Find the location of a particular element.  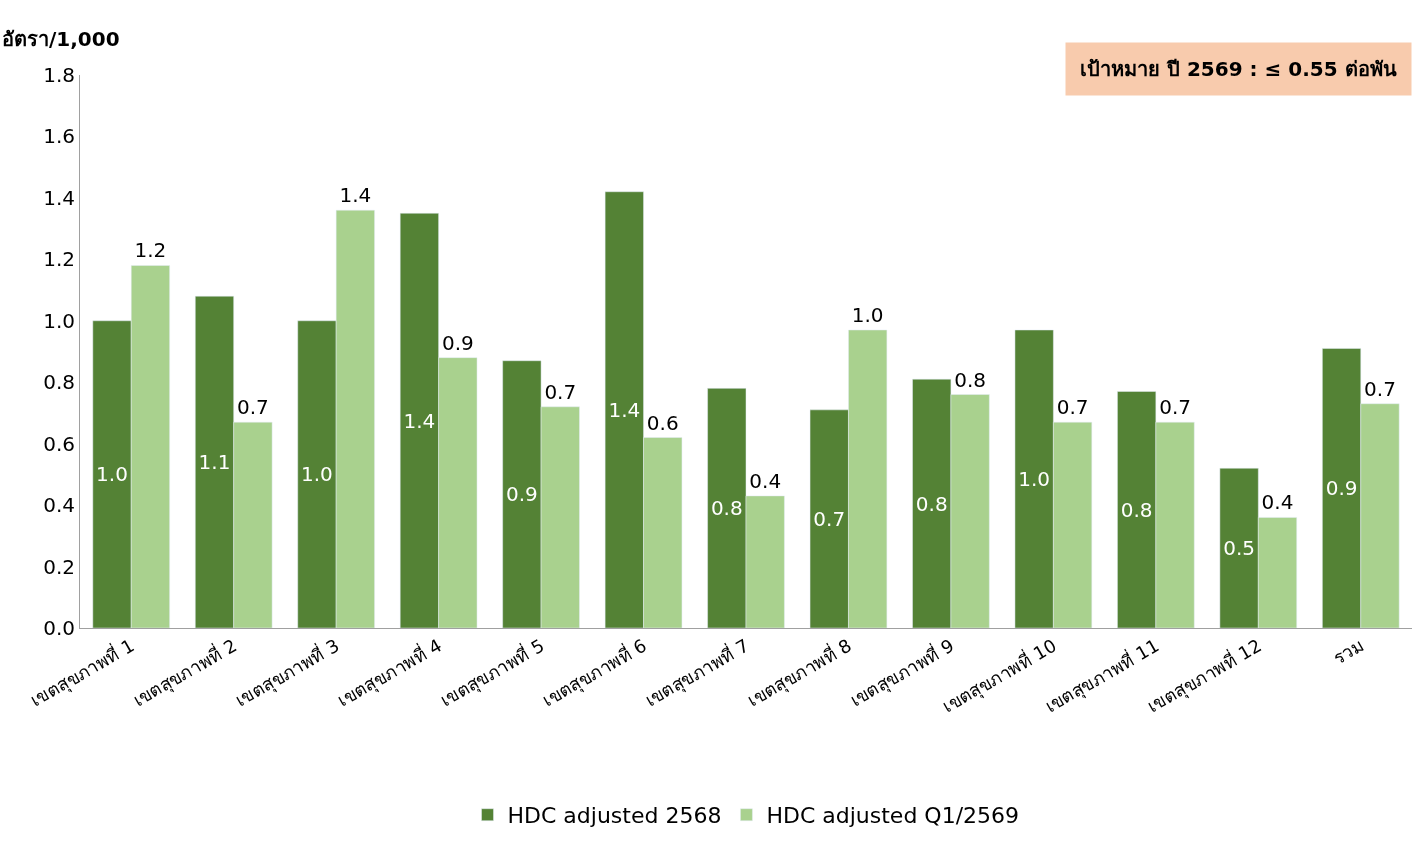

y-tick-label: 0.0 is located at coordinates (59, 628).